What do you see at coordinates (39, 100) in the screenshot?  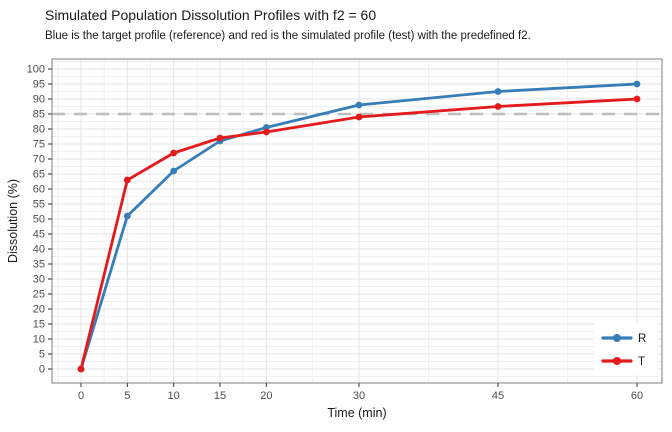 I see `y-axis-tick-label: 90` at bounding box center [39, 100].